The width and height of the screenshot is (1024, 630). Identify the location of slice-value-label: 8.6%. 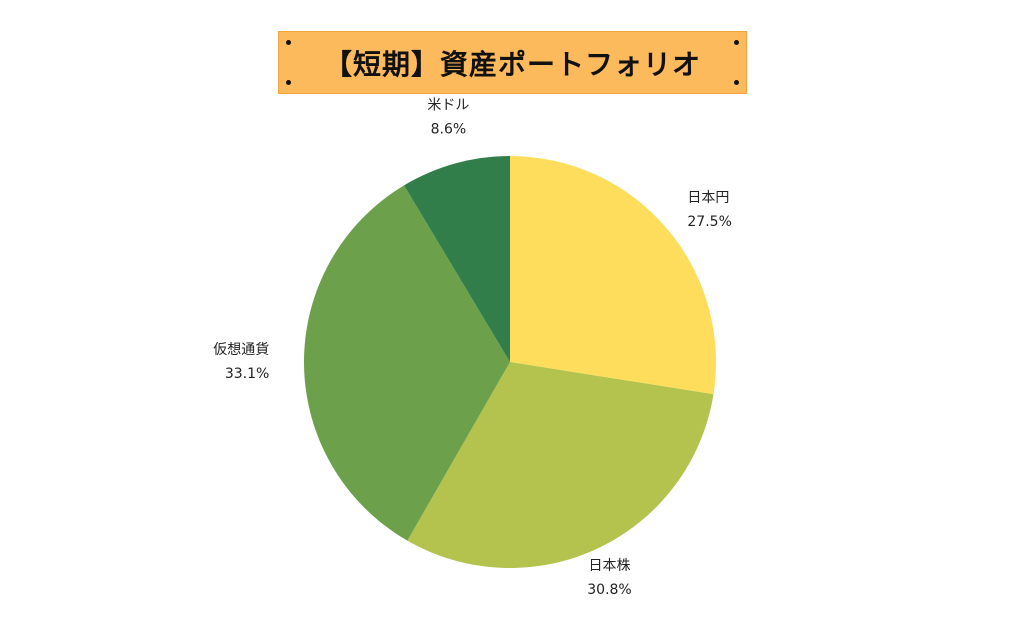
(449, 130).